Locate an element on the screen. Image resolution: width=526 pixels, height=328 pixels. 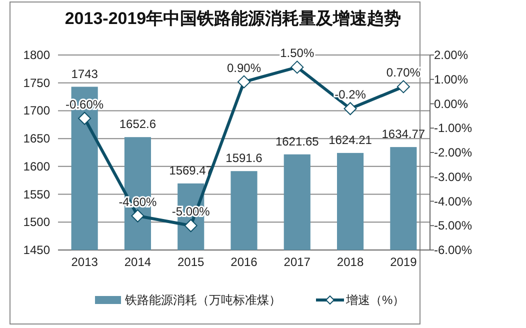
x-tick-label: 2018 is located at coordinates (350, 262).